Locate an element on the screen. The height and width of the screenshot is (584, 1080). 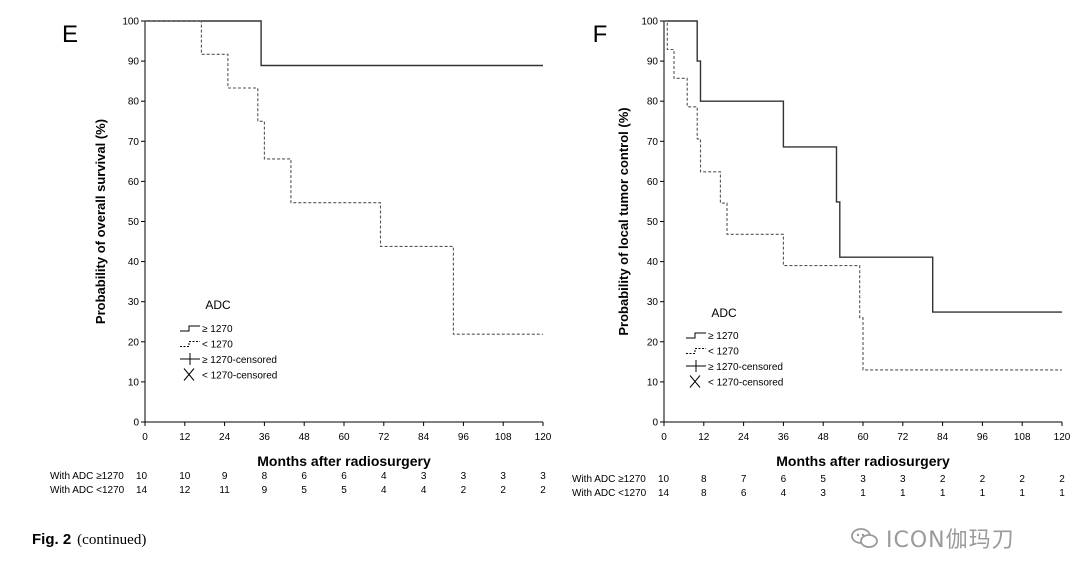
y-tick-label: 40 is located at coordinates (134, 262).